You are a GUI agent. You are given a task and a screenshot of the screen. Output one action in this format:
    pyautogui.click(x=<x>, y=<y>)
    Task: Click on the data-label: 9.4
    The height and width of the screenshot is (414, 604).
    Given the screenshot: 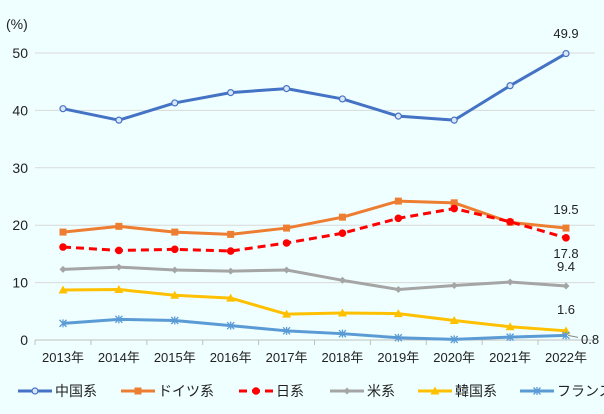 What is the action you would take?
    pyautogui.click(x=566, y=266)
    